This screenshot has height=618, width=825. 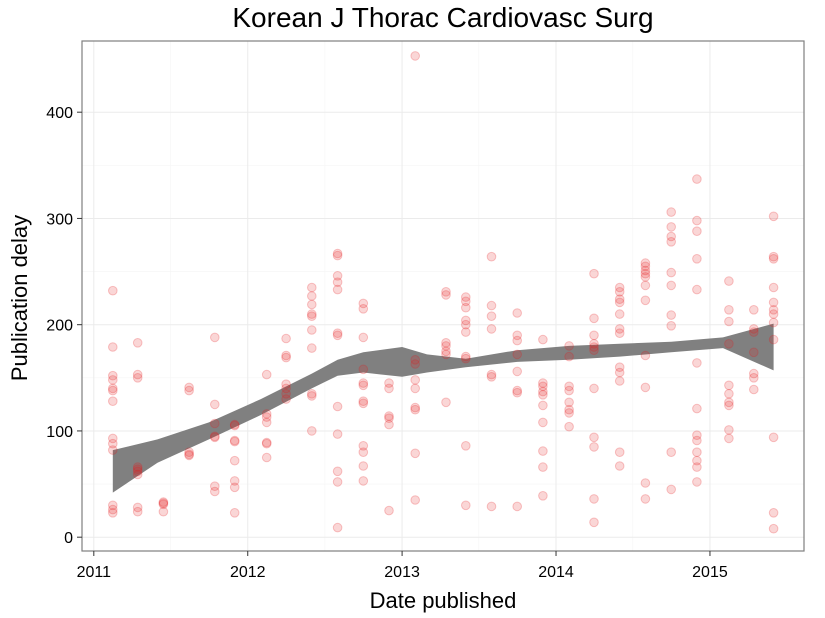 I want to click on y-tick-label: 400, so click(x=59, y=113).